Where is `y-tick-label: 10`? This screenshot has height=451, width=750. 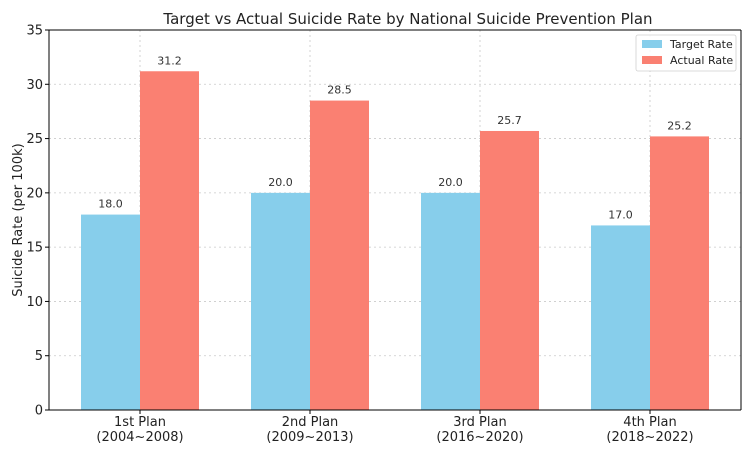
y-tick-label: 10 is located at coordinates (34, 302).